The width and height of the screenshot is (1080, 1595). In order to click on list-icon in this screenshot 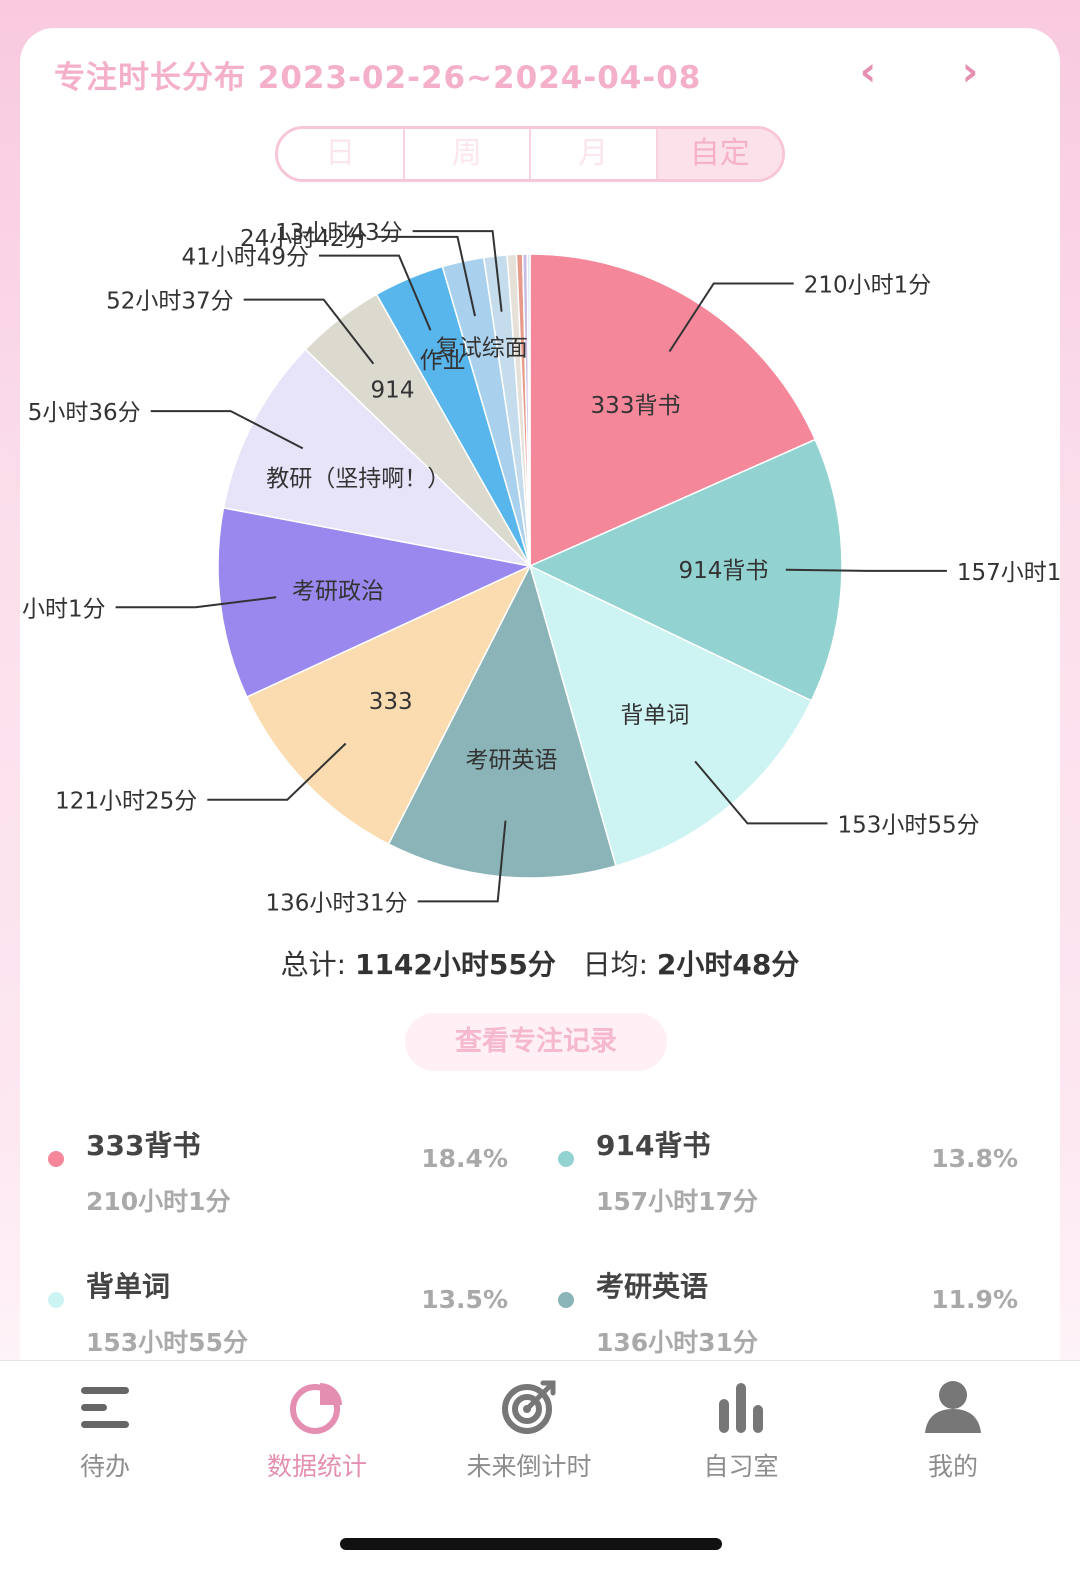, I will do `click(105, 1407)`.